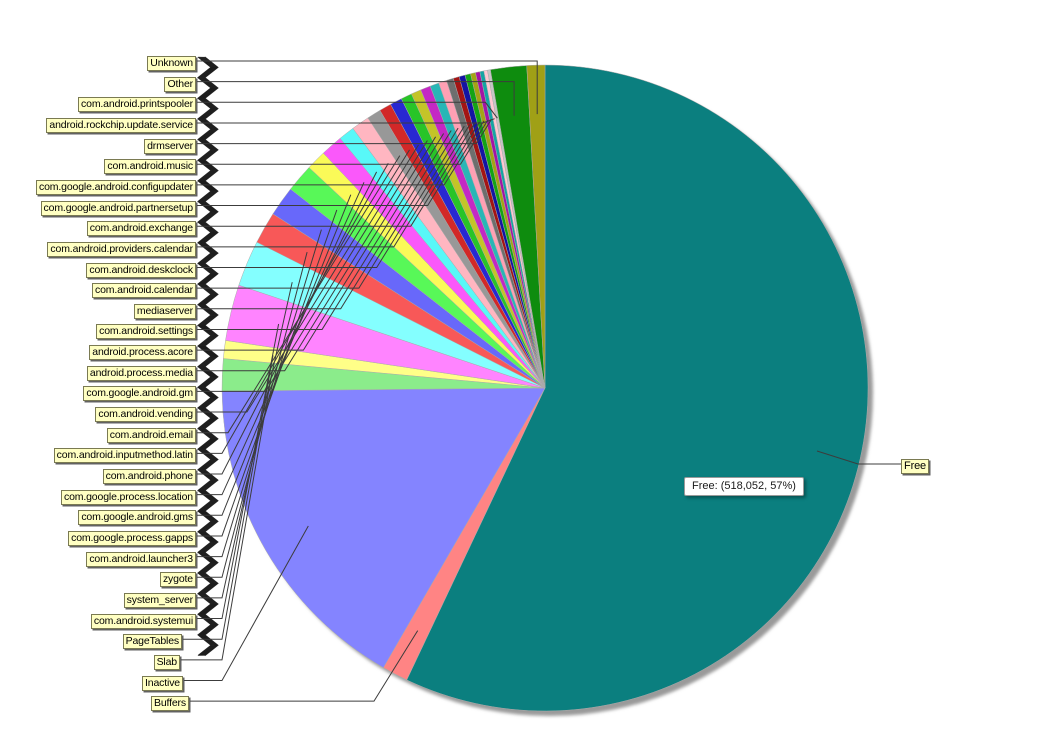 The width and height of the screenshot is (1041, 753). I want to click on leader-line-com.google.process.gapps, so click(267, 373).